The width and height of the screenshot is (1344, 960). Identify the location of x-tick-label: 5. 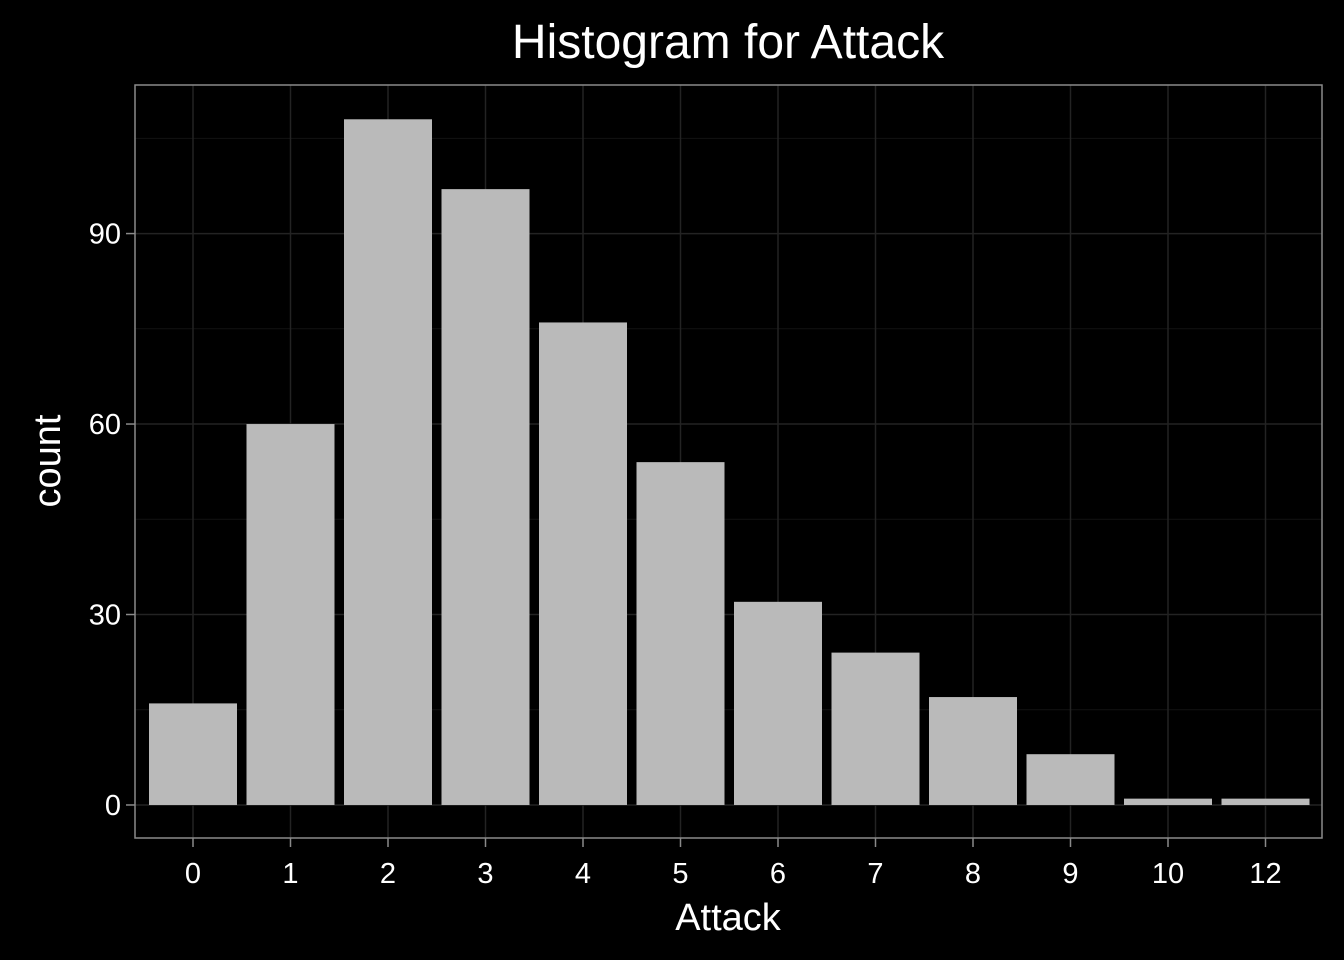
(680, 874).